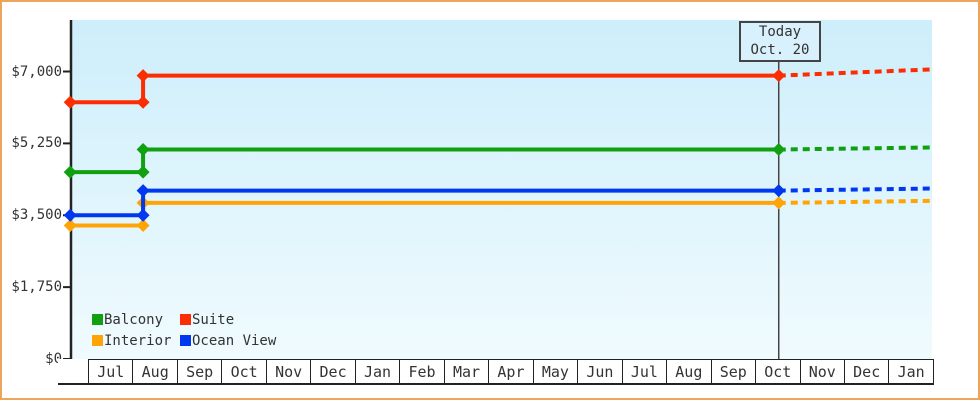 The height and width of the screenshot is (400, 980). What do you see at coordinates (53, 359) in the screenshot?
I see `y-axis-tick-label: $0` at bounding box center [53, 359].